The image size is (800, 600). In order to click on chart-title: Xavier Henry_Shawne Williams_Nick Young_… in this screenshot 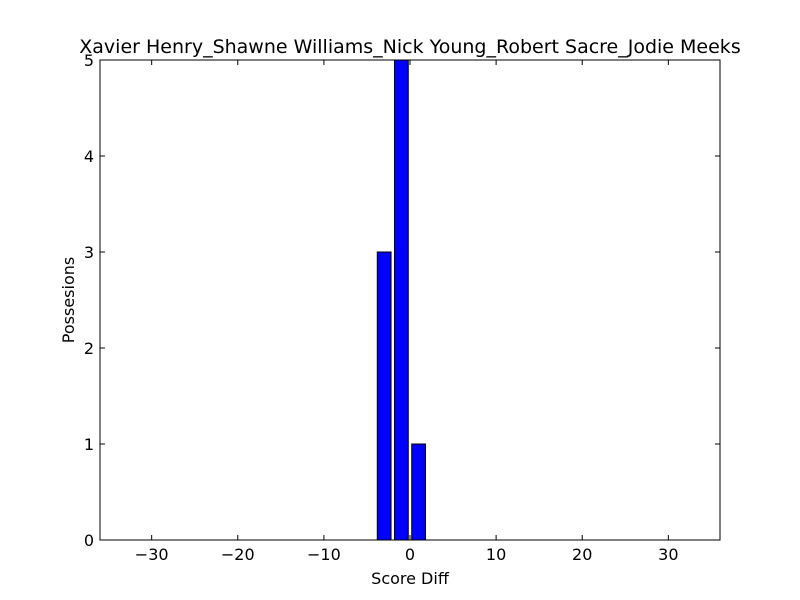, I will do `click(409, 47)`.